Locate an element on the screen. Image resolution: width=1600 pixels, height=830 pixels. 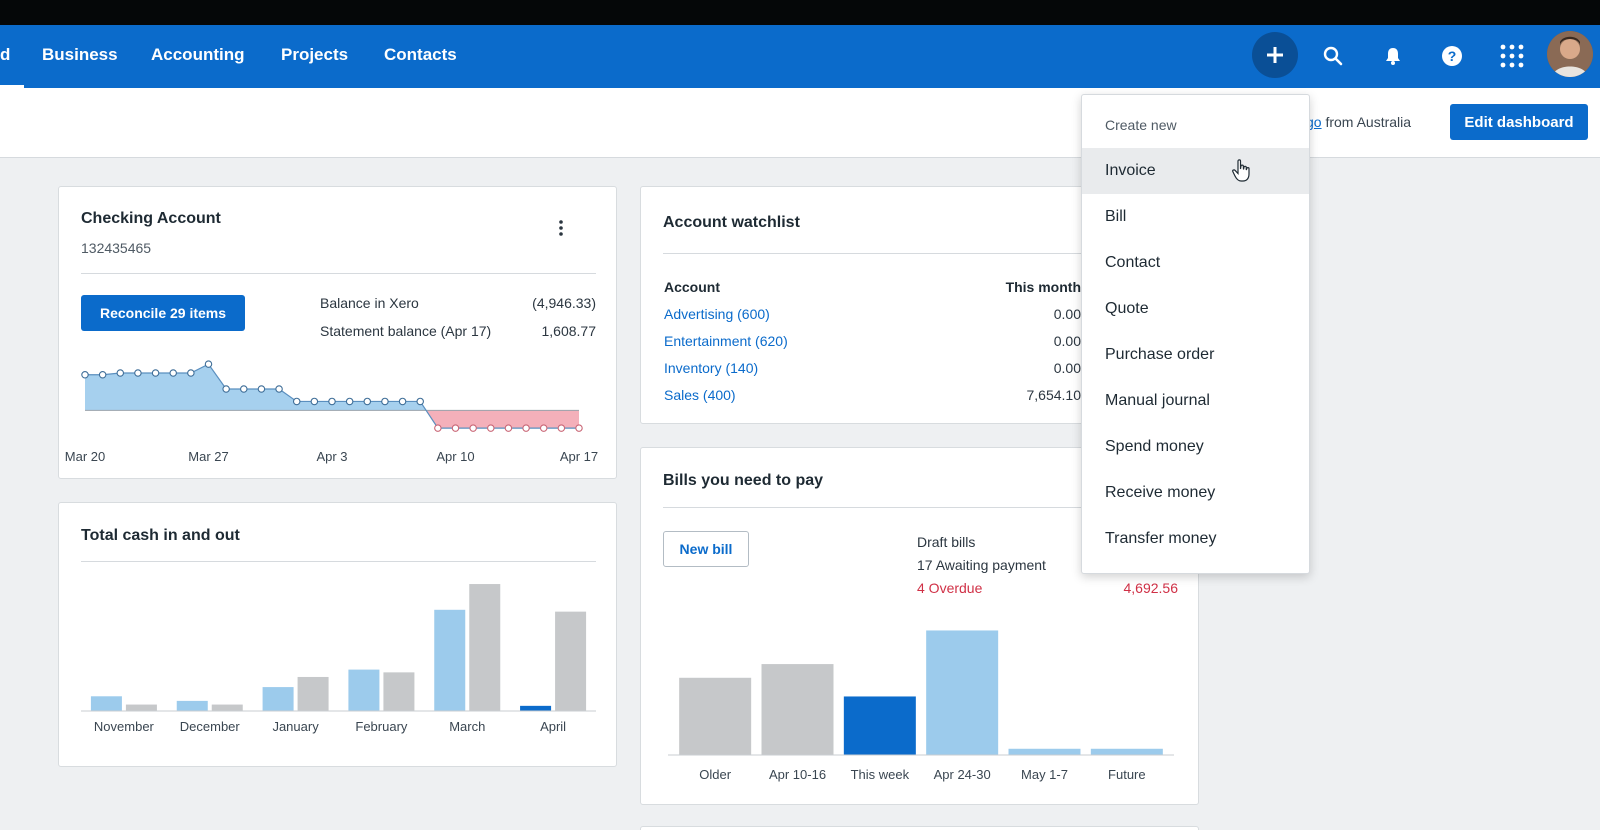
search-button is located at coordinates (1333, 56).